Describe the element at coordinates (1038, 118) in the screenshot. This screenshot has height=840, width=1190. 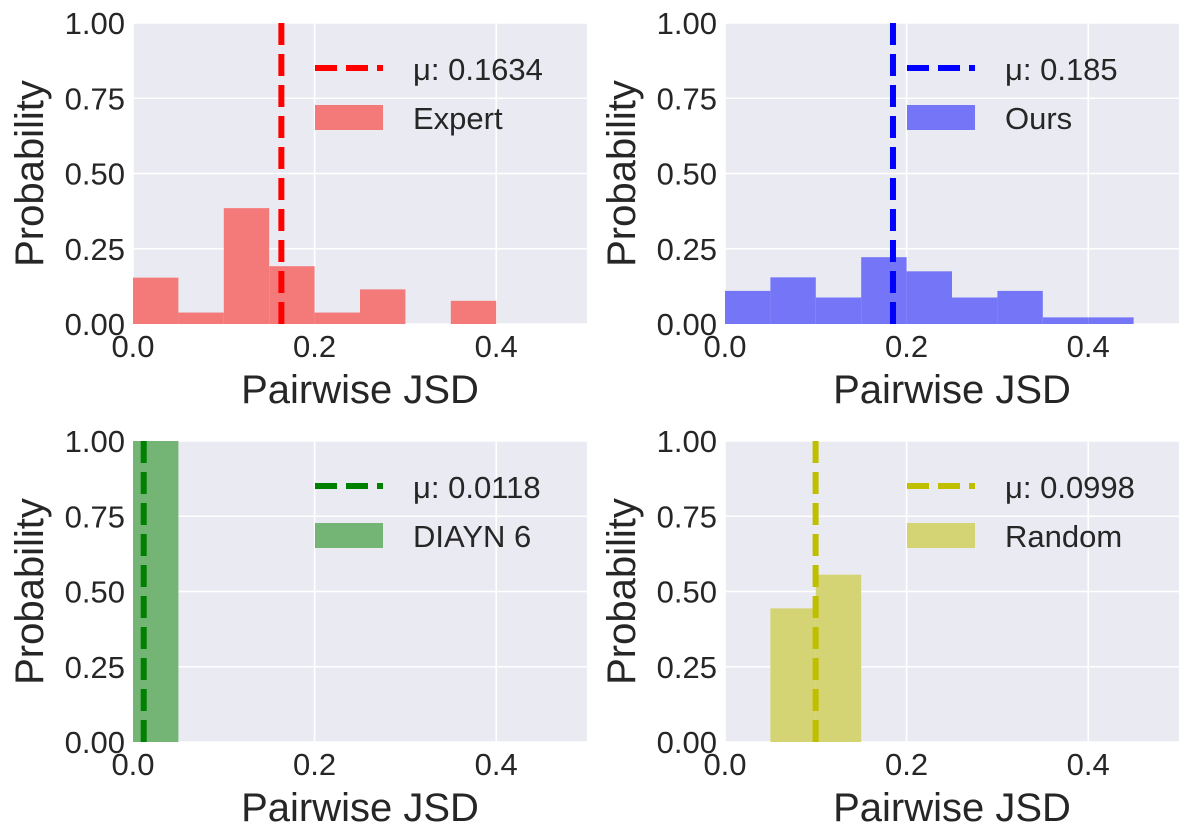
I see `legend-series-label: Ours` at that location.